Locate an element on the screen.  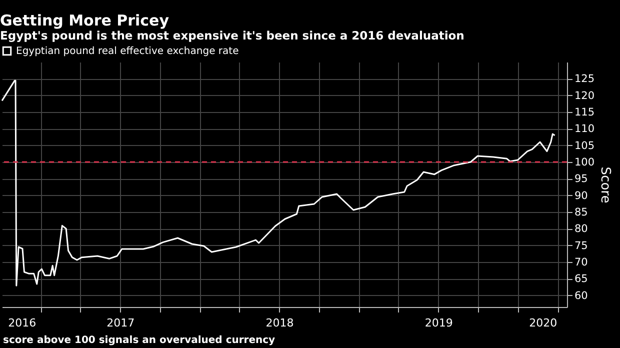
y-tick-label: 95 is located at coordinates (581, 179).